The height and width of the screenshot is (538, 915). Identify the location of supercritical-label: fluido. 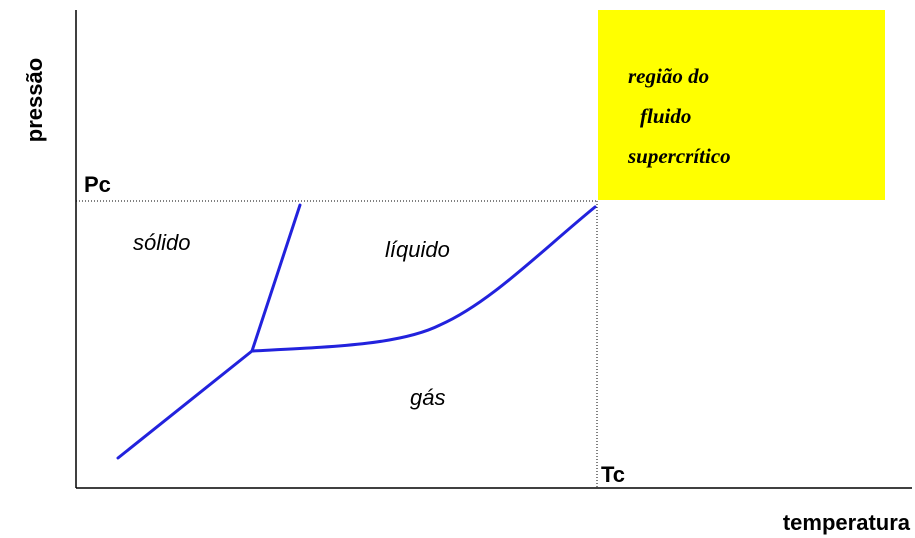
(665, 116).